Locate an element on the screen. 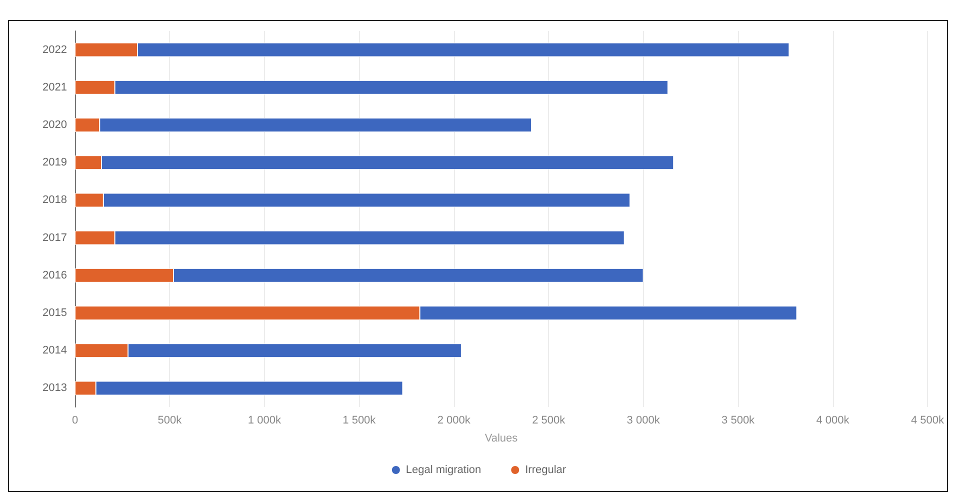  y-tick-label: 2015 is located at coordinates (54, 313).